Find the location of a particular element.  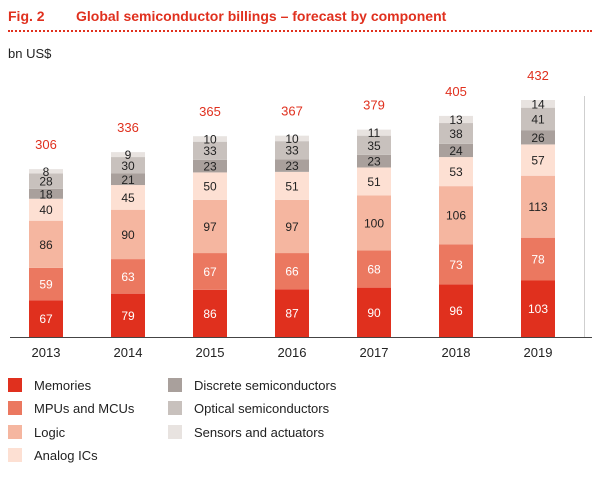

segment-value-label: 51 is located at coordinates (292, 186).